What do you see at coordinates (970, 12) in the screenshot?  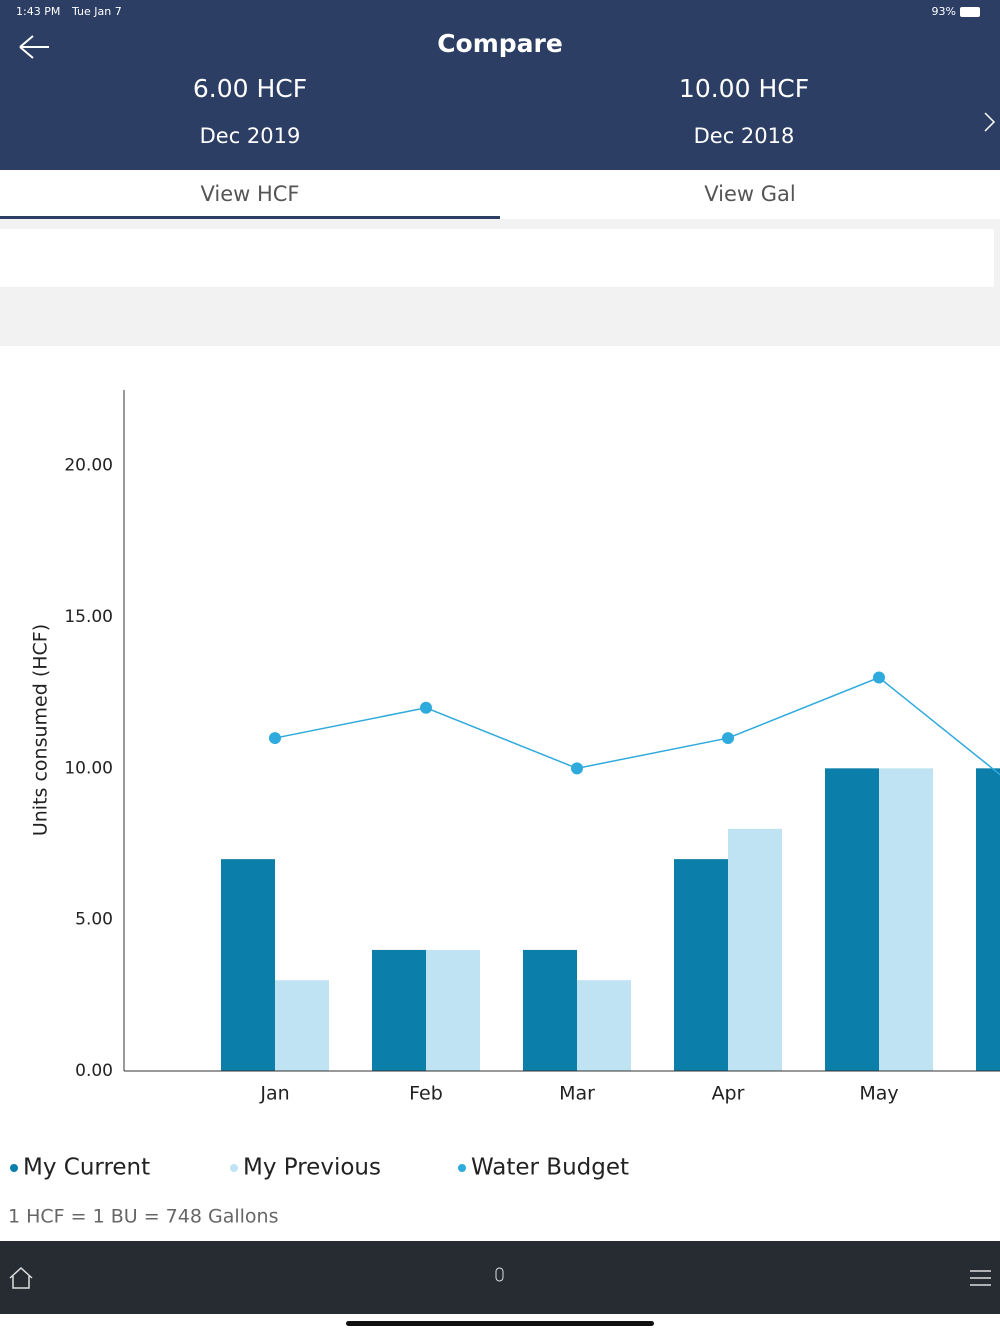 I see `battery-icon` at bounding box center [970, 12].